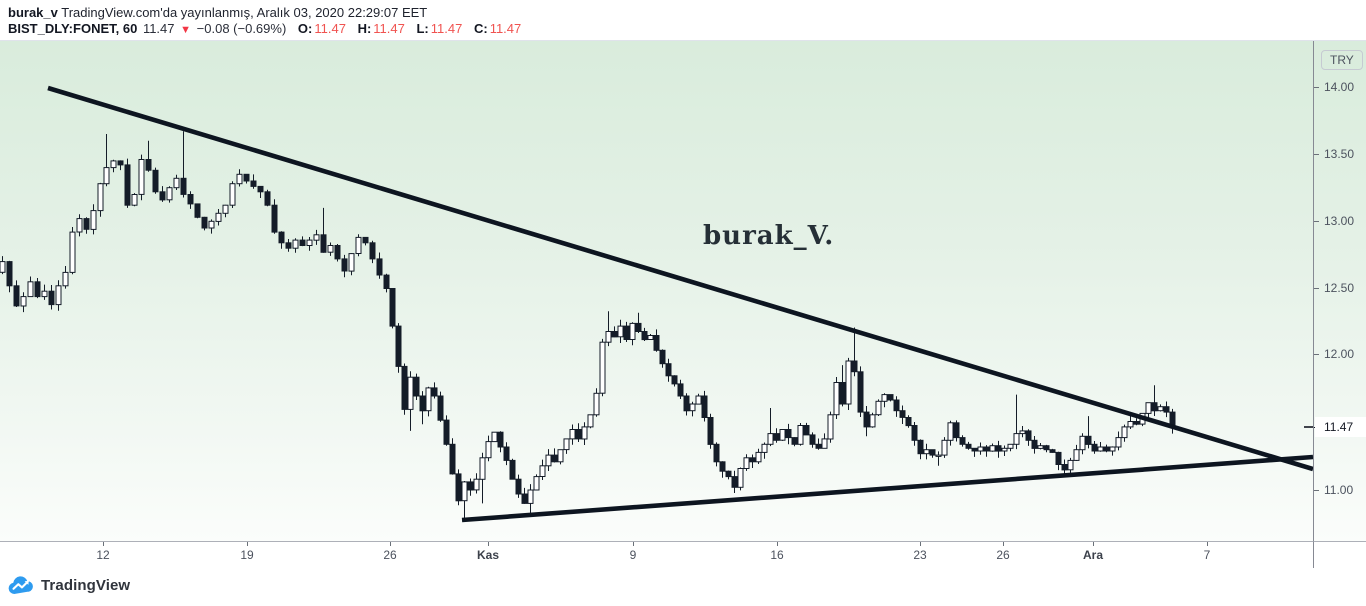 This screenshot has height=606, width=1366. Describe the element at coordinates (656, 555) in the screenshot. I see `time-axis: 12 19 26 Kas 9 16 23 26 Ara 7` at that location.